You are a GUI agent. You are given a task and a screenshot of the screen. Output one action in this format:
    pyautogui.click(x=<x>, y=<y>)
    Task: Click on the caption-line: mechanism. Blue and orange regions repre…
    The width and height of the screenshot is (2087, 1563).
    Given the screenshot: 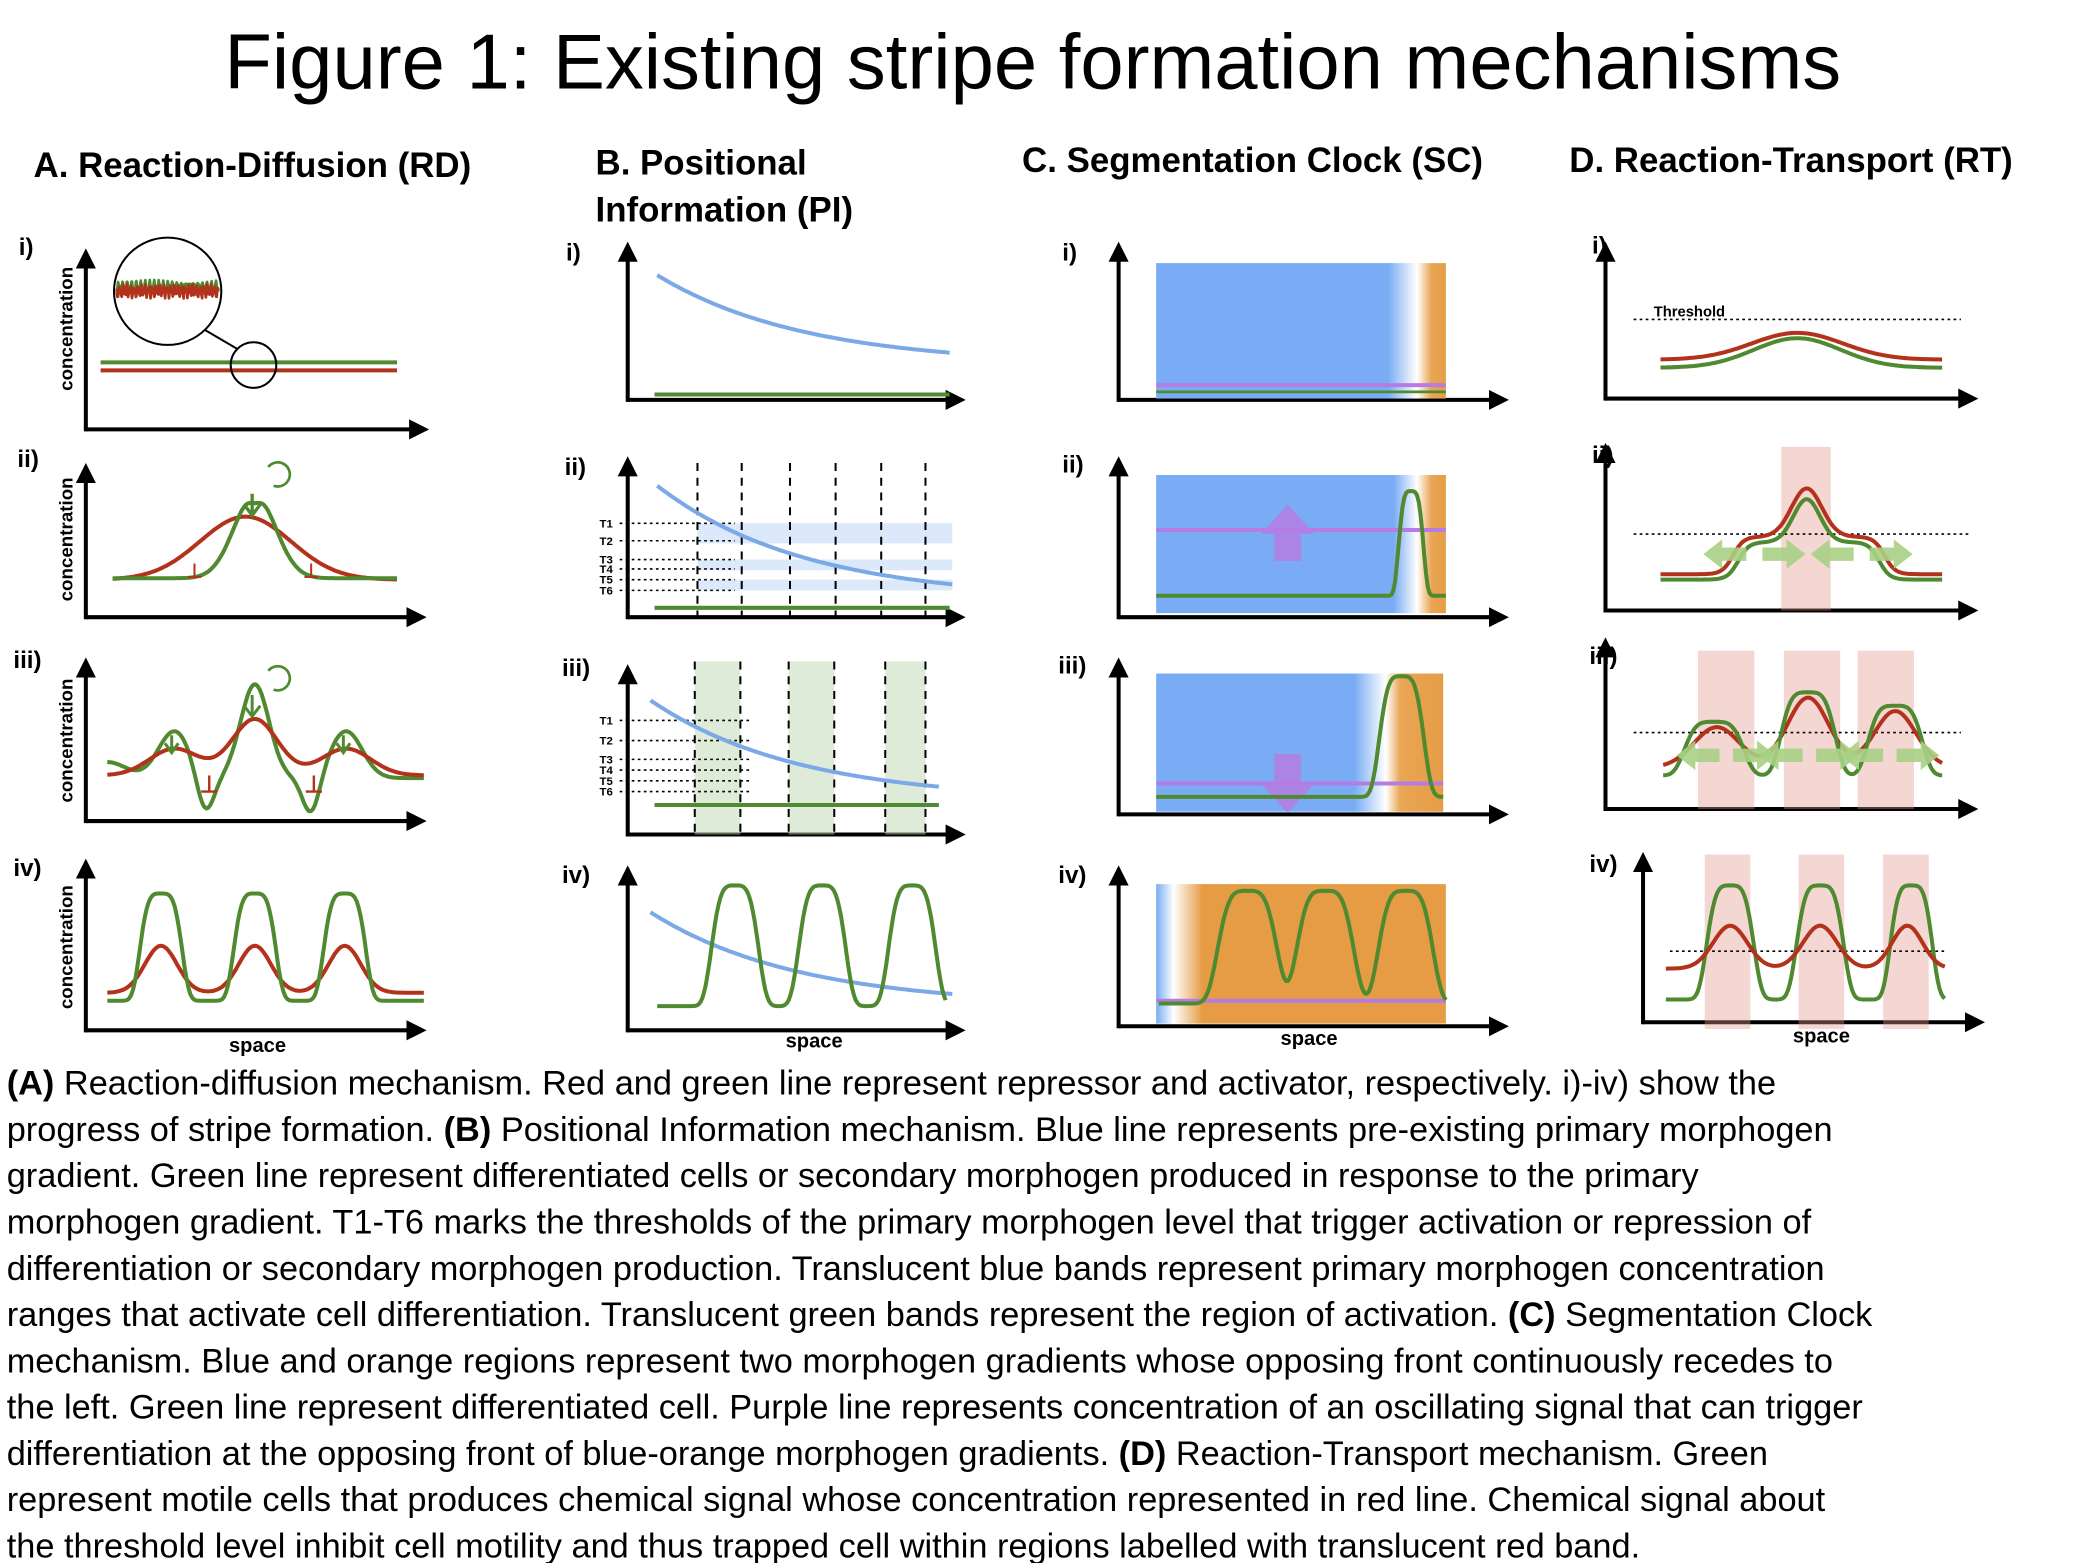 What is the action you would take?
    pyautogui.click(x=920, y=1361)
    